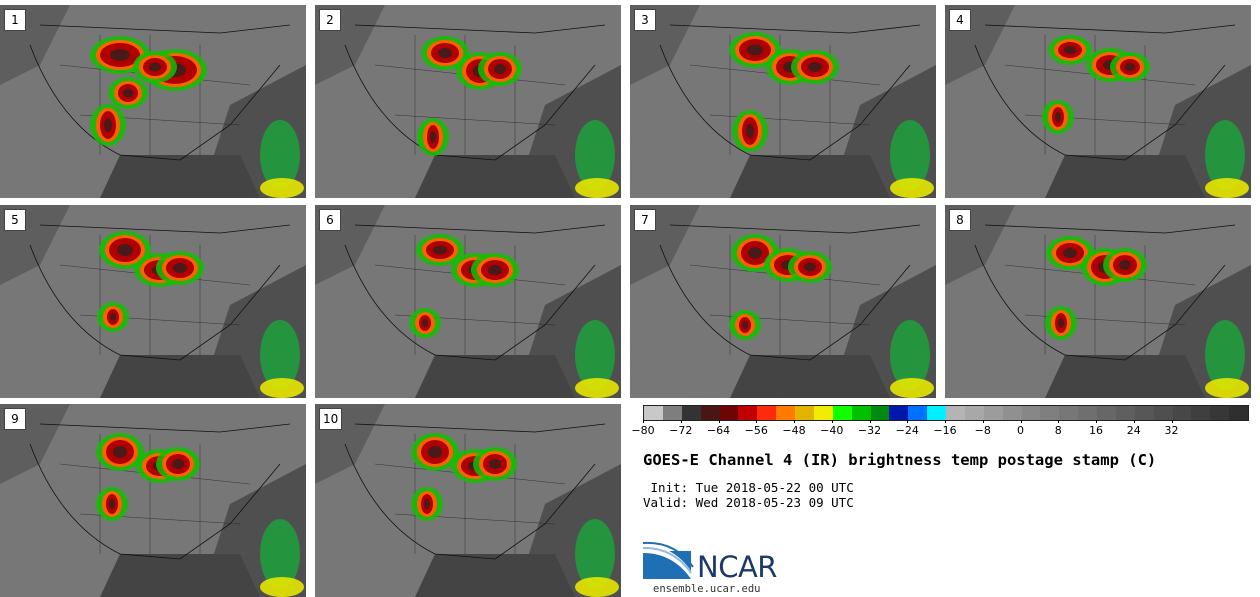 The image size is (1260, 597). I want to click on member-number: 6, so click(330, 220).